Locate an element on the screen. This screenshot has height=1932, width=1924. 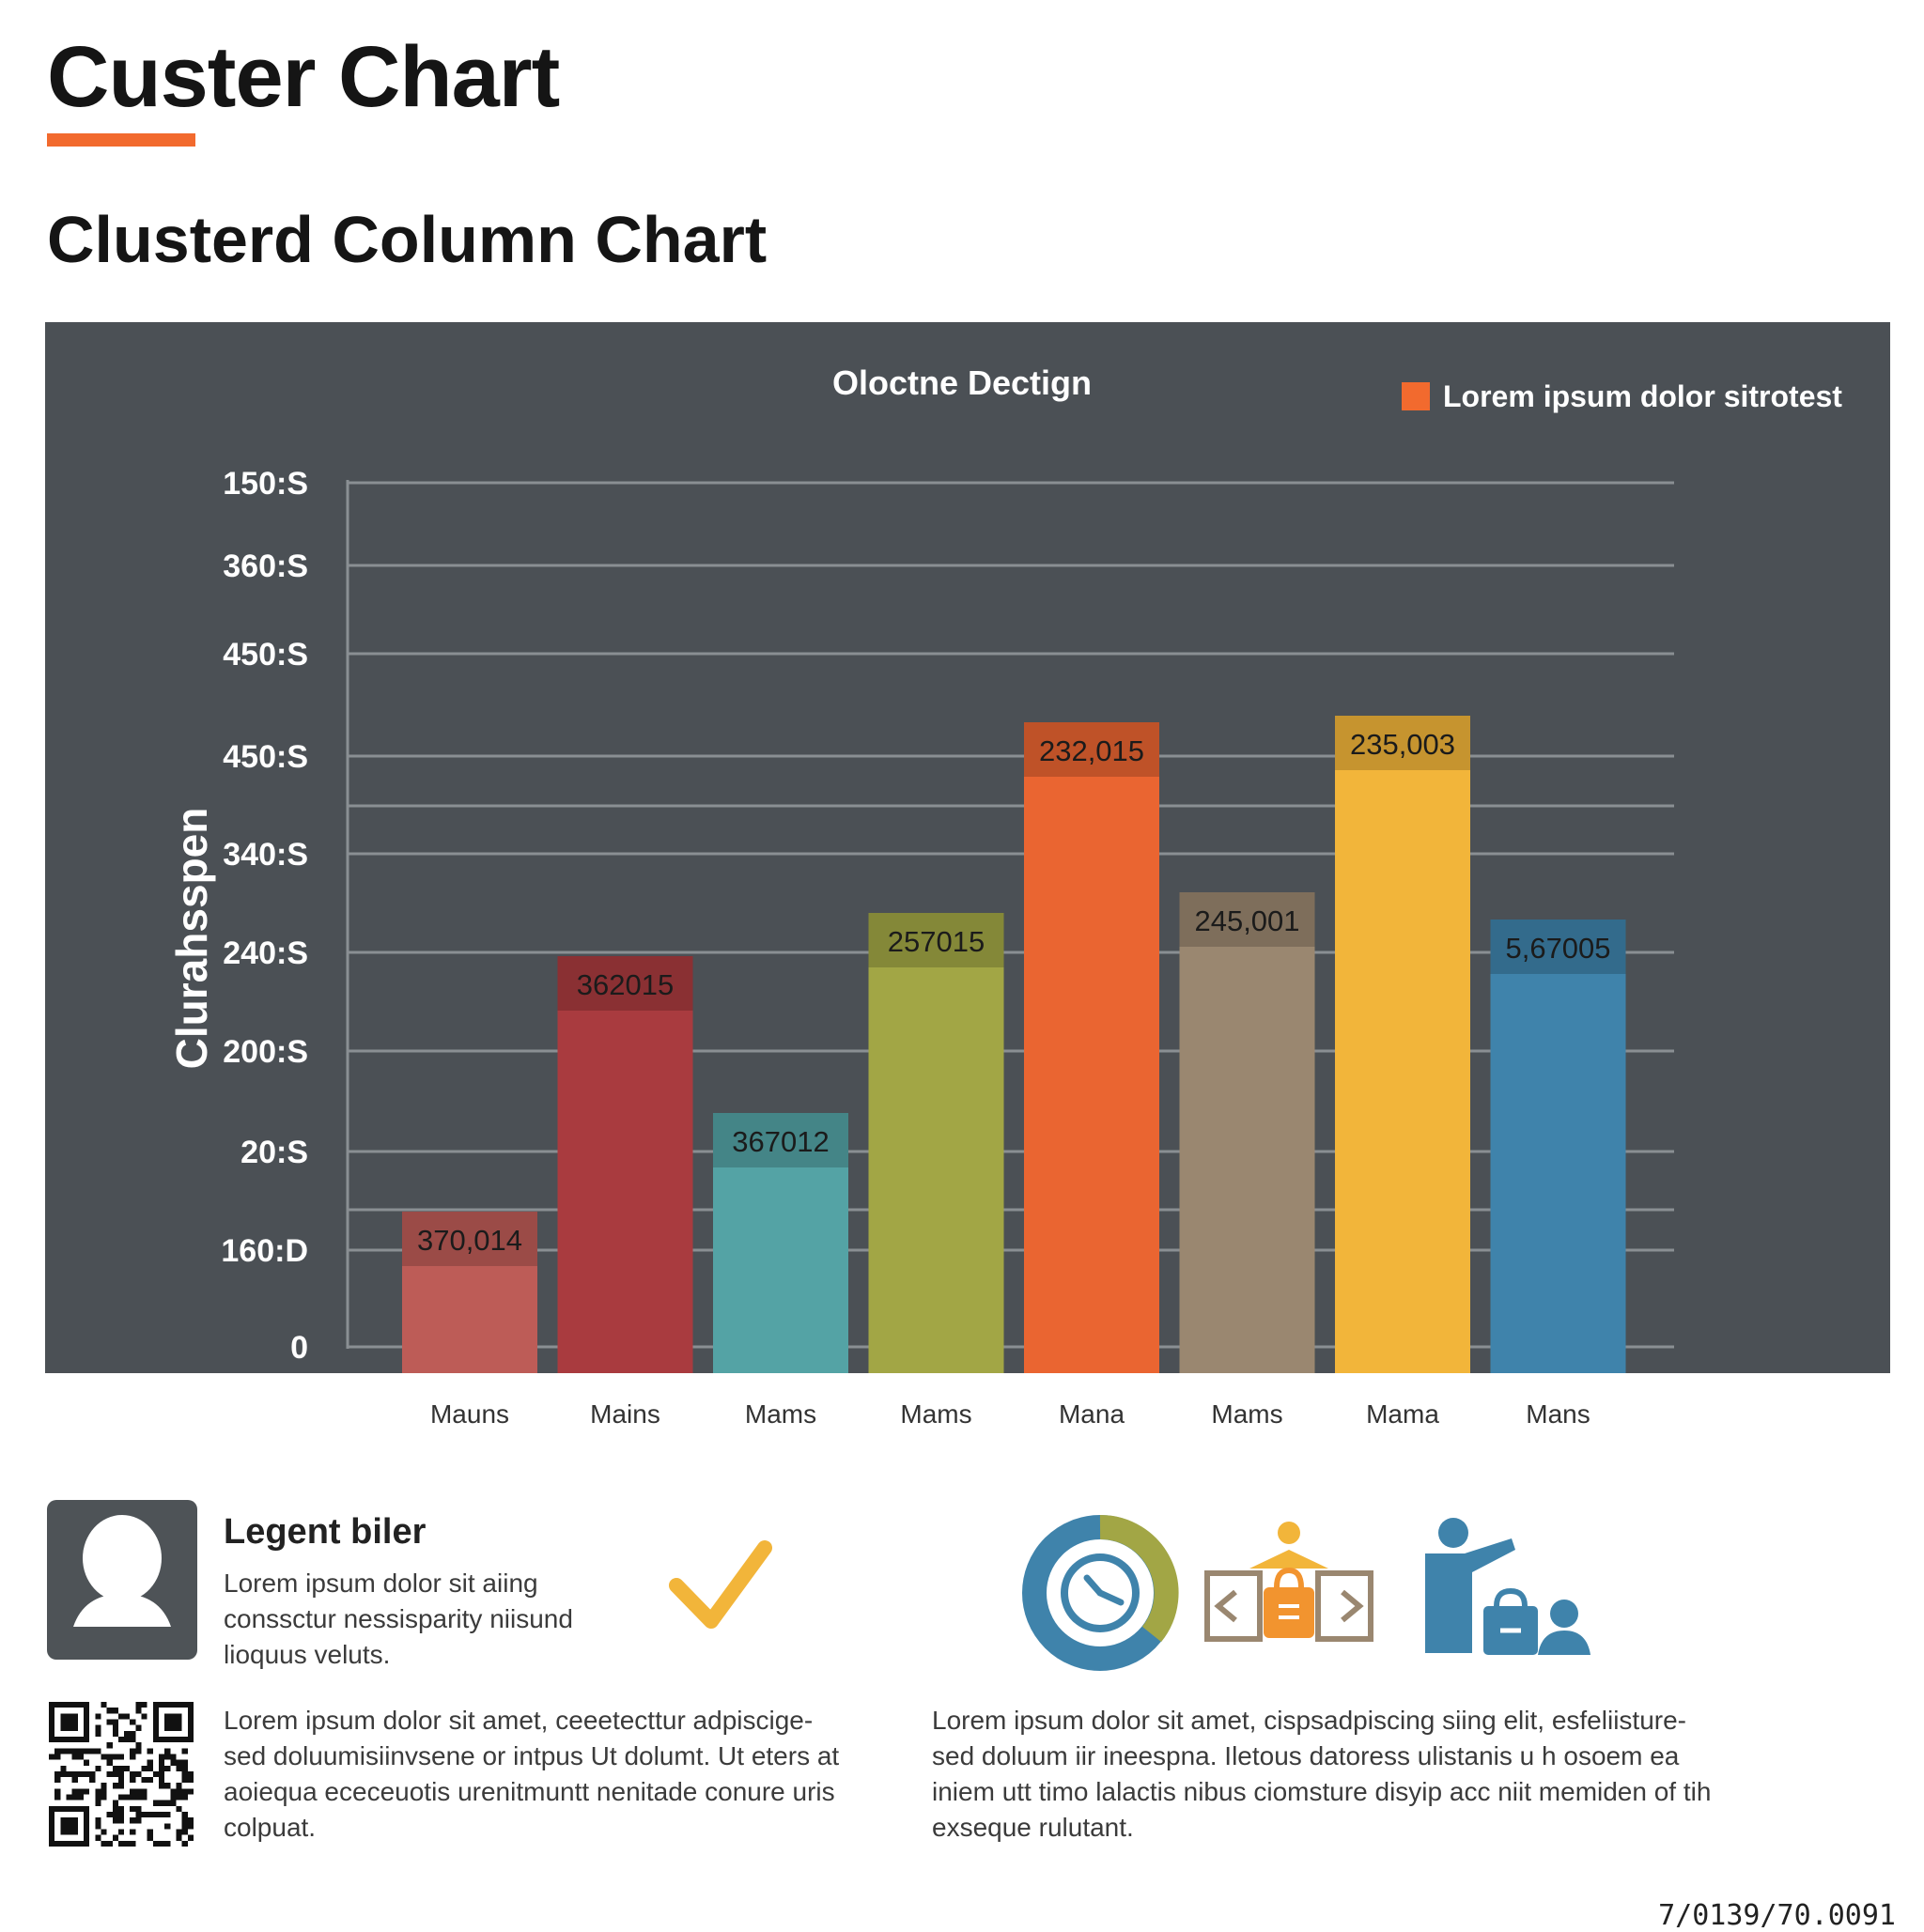
presenter-icon is located at coordinates (1507, 1587).